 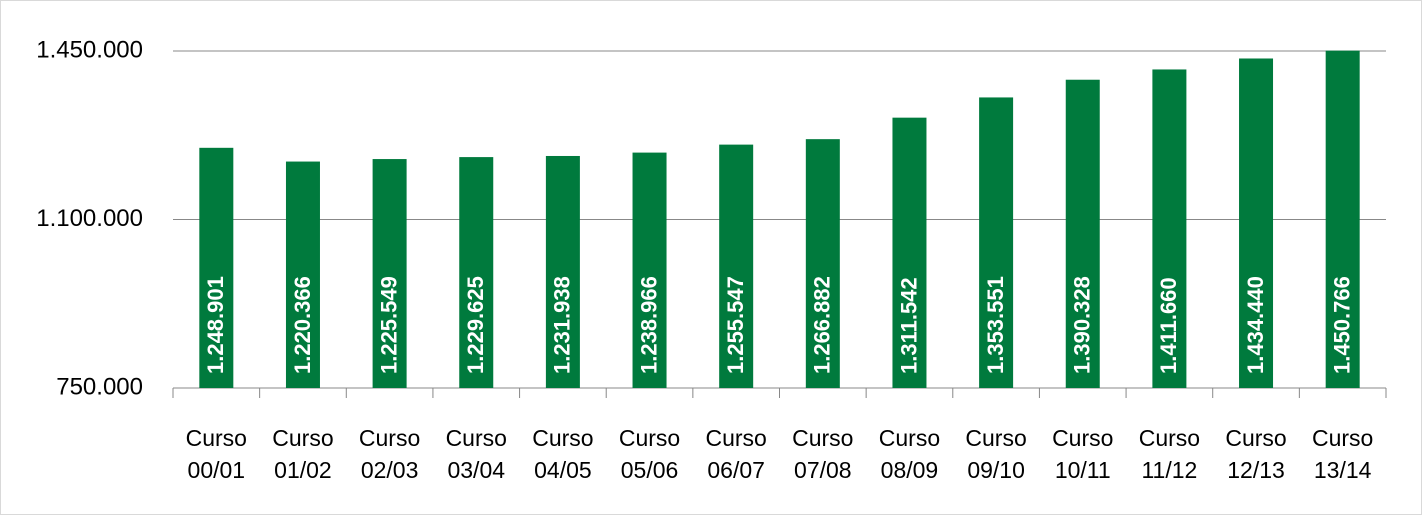 I want to click on y-tick-label: 1.100.000, so click(x=89, y=218).